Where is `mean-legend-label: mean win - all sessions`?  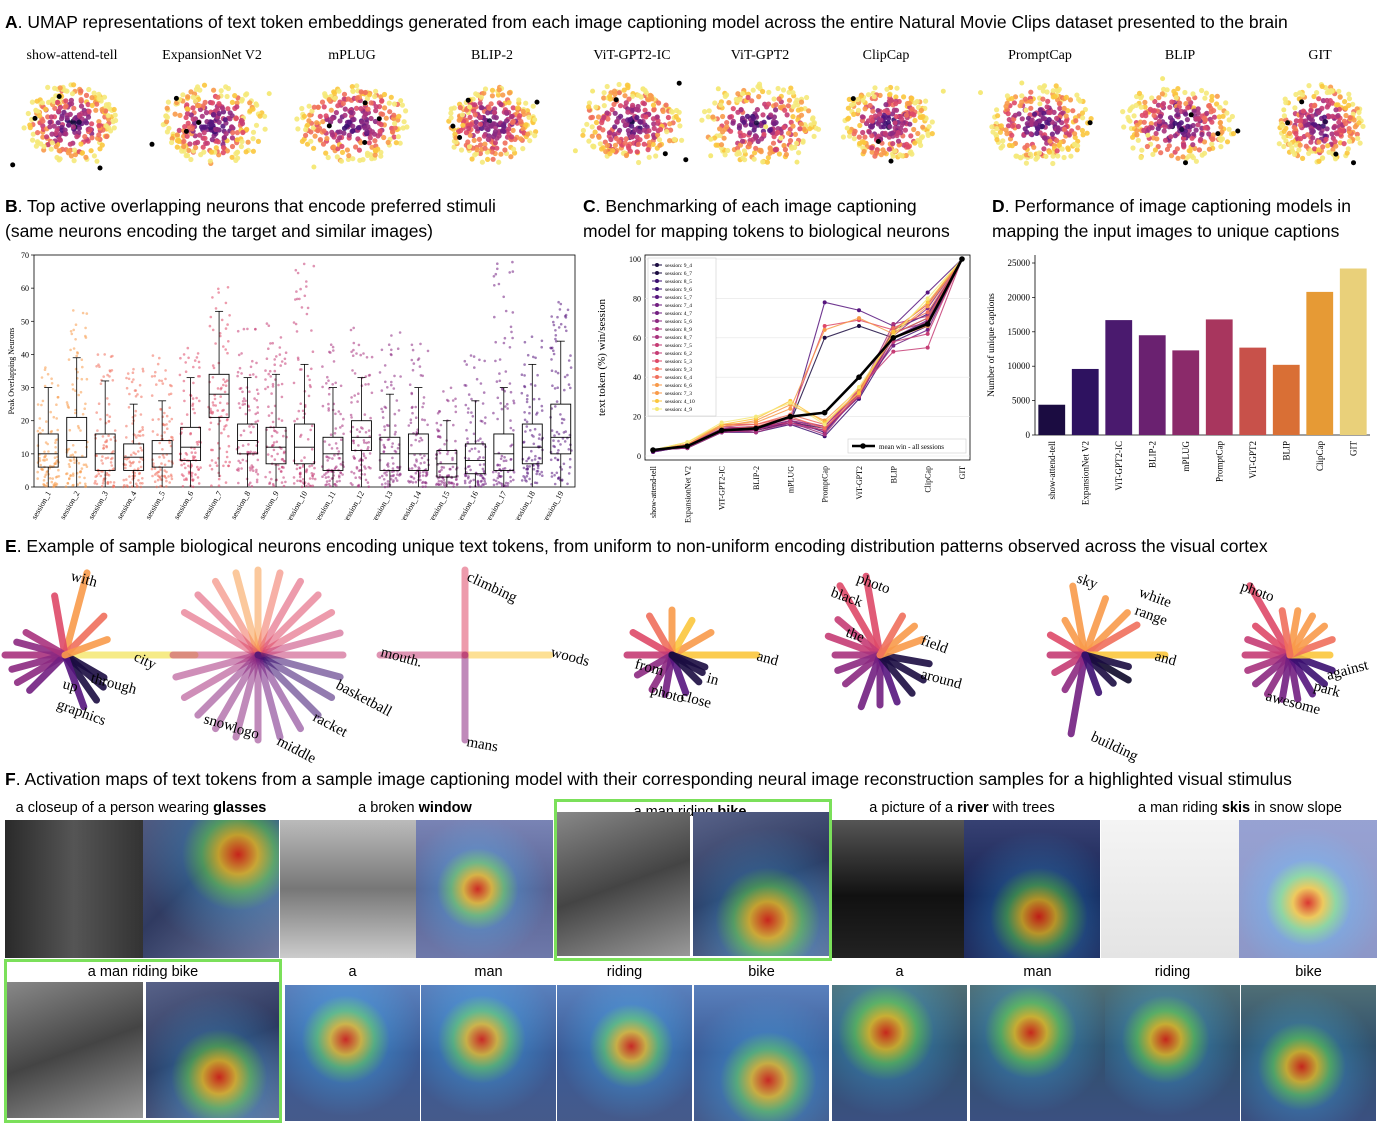 mean-legend-label: mean win - all sessions is located at coordinates (911, 447).